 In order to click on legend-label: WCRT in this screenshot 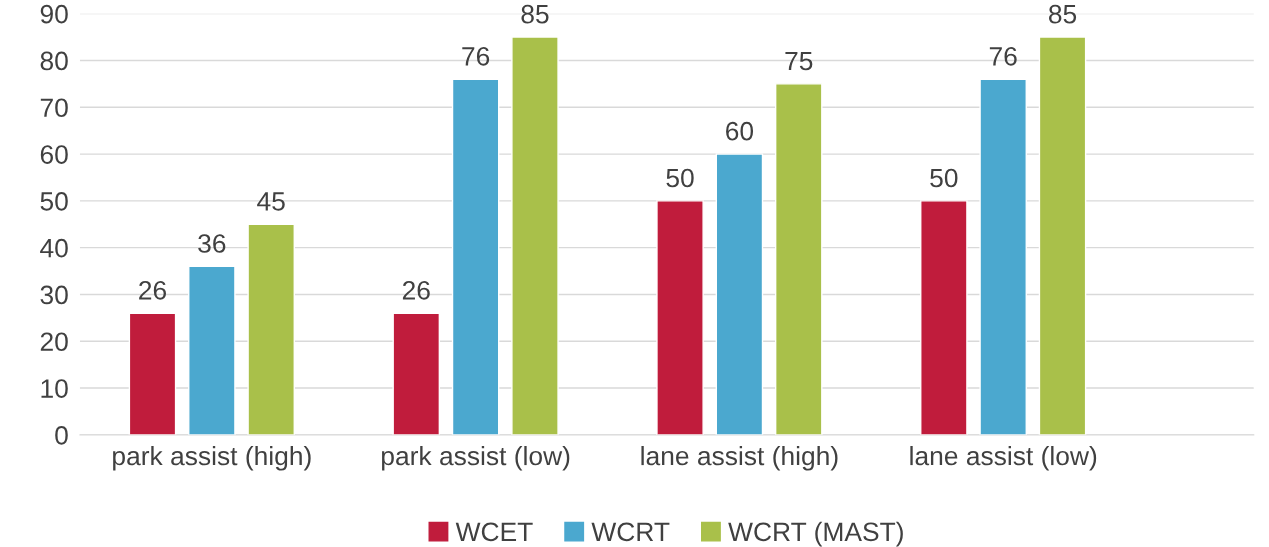, I will do `click(630, 532)`.